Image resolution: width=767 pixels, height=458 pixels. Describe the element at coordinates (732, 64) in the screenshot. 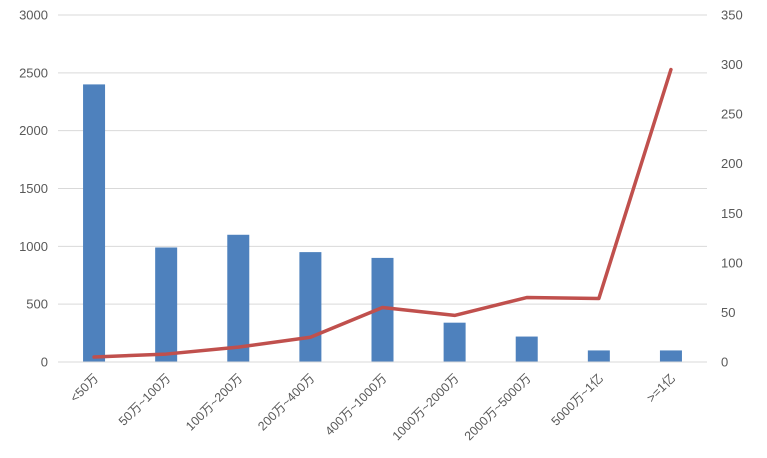

I see `right-axis-tick-label: 300` at that location.